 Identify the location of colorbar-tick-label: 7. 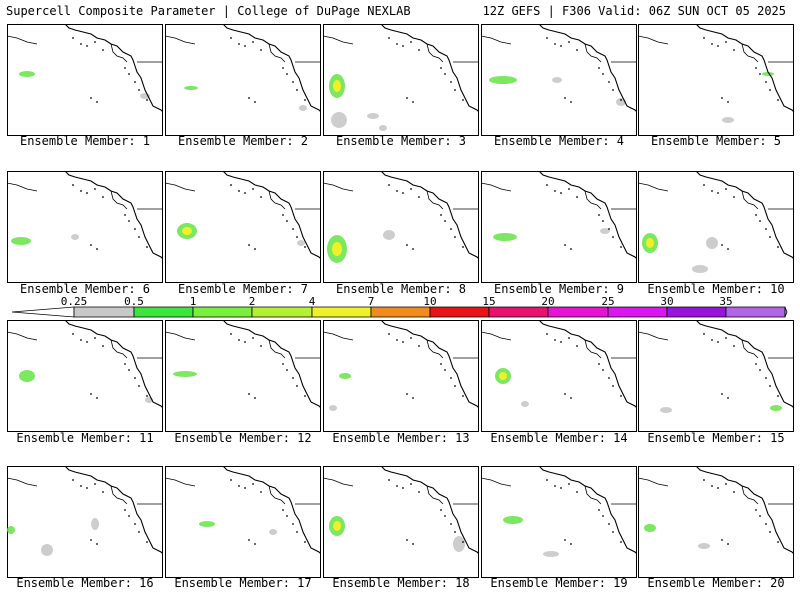
(371, 301).